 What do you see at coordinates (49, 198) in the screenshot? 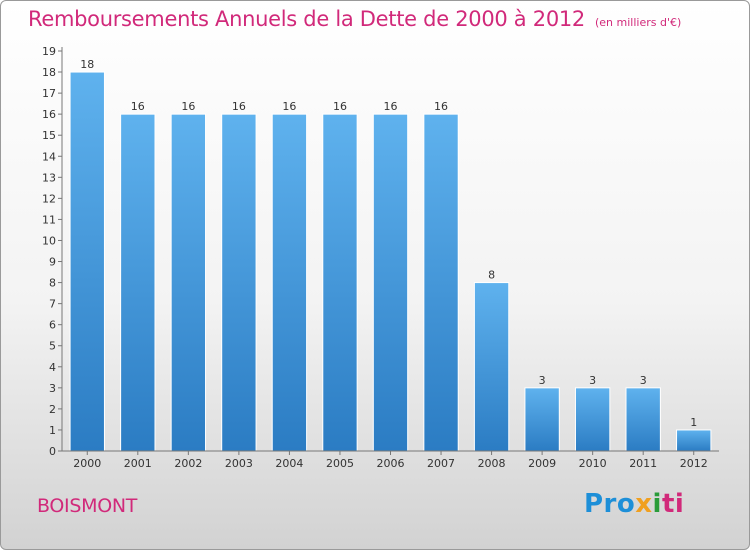
I see `y-tick-label: 12` at bounding box center [49, 198].